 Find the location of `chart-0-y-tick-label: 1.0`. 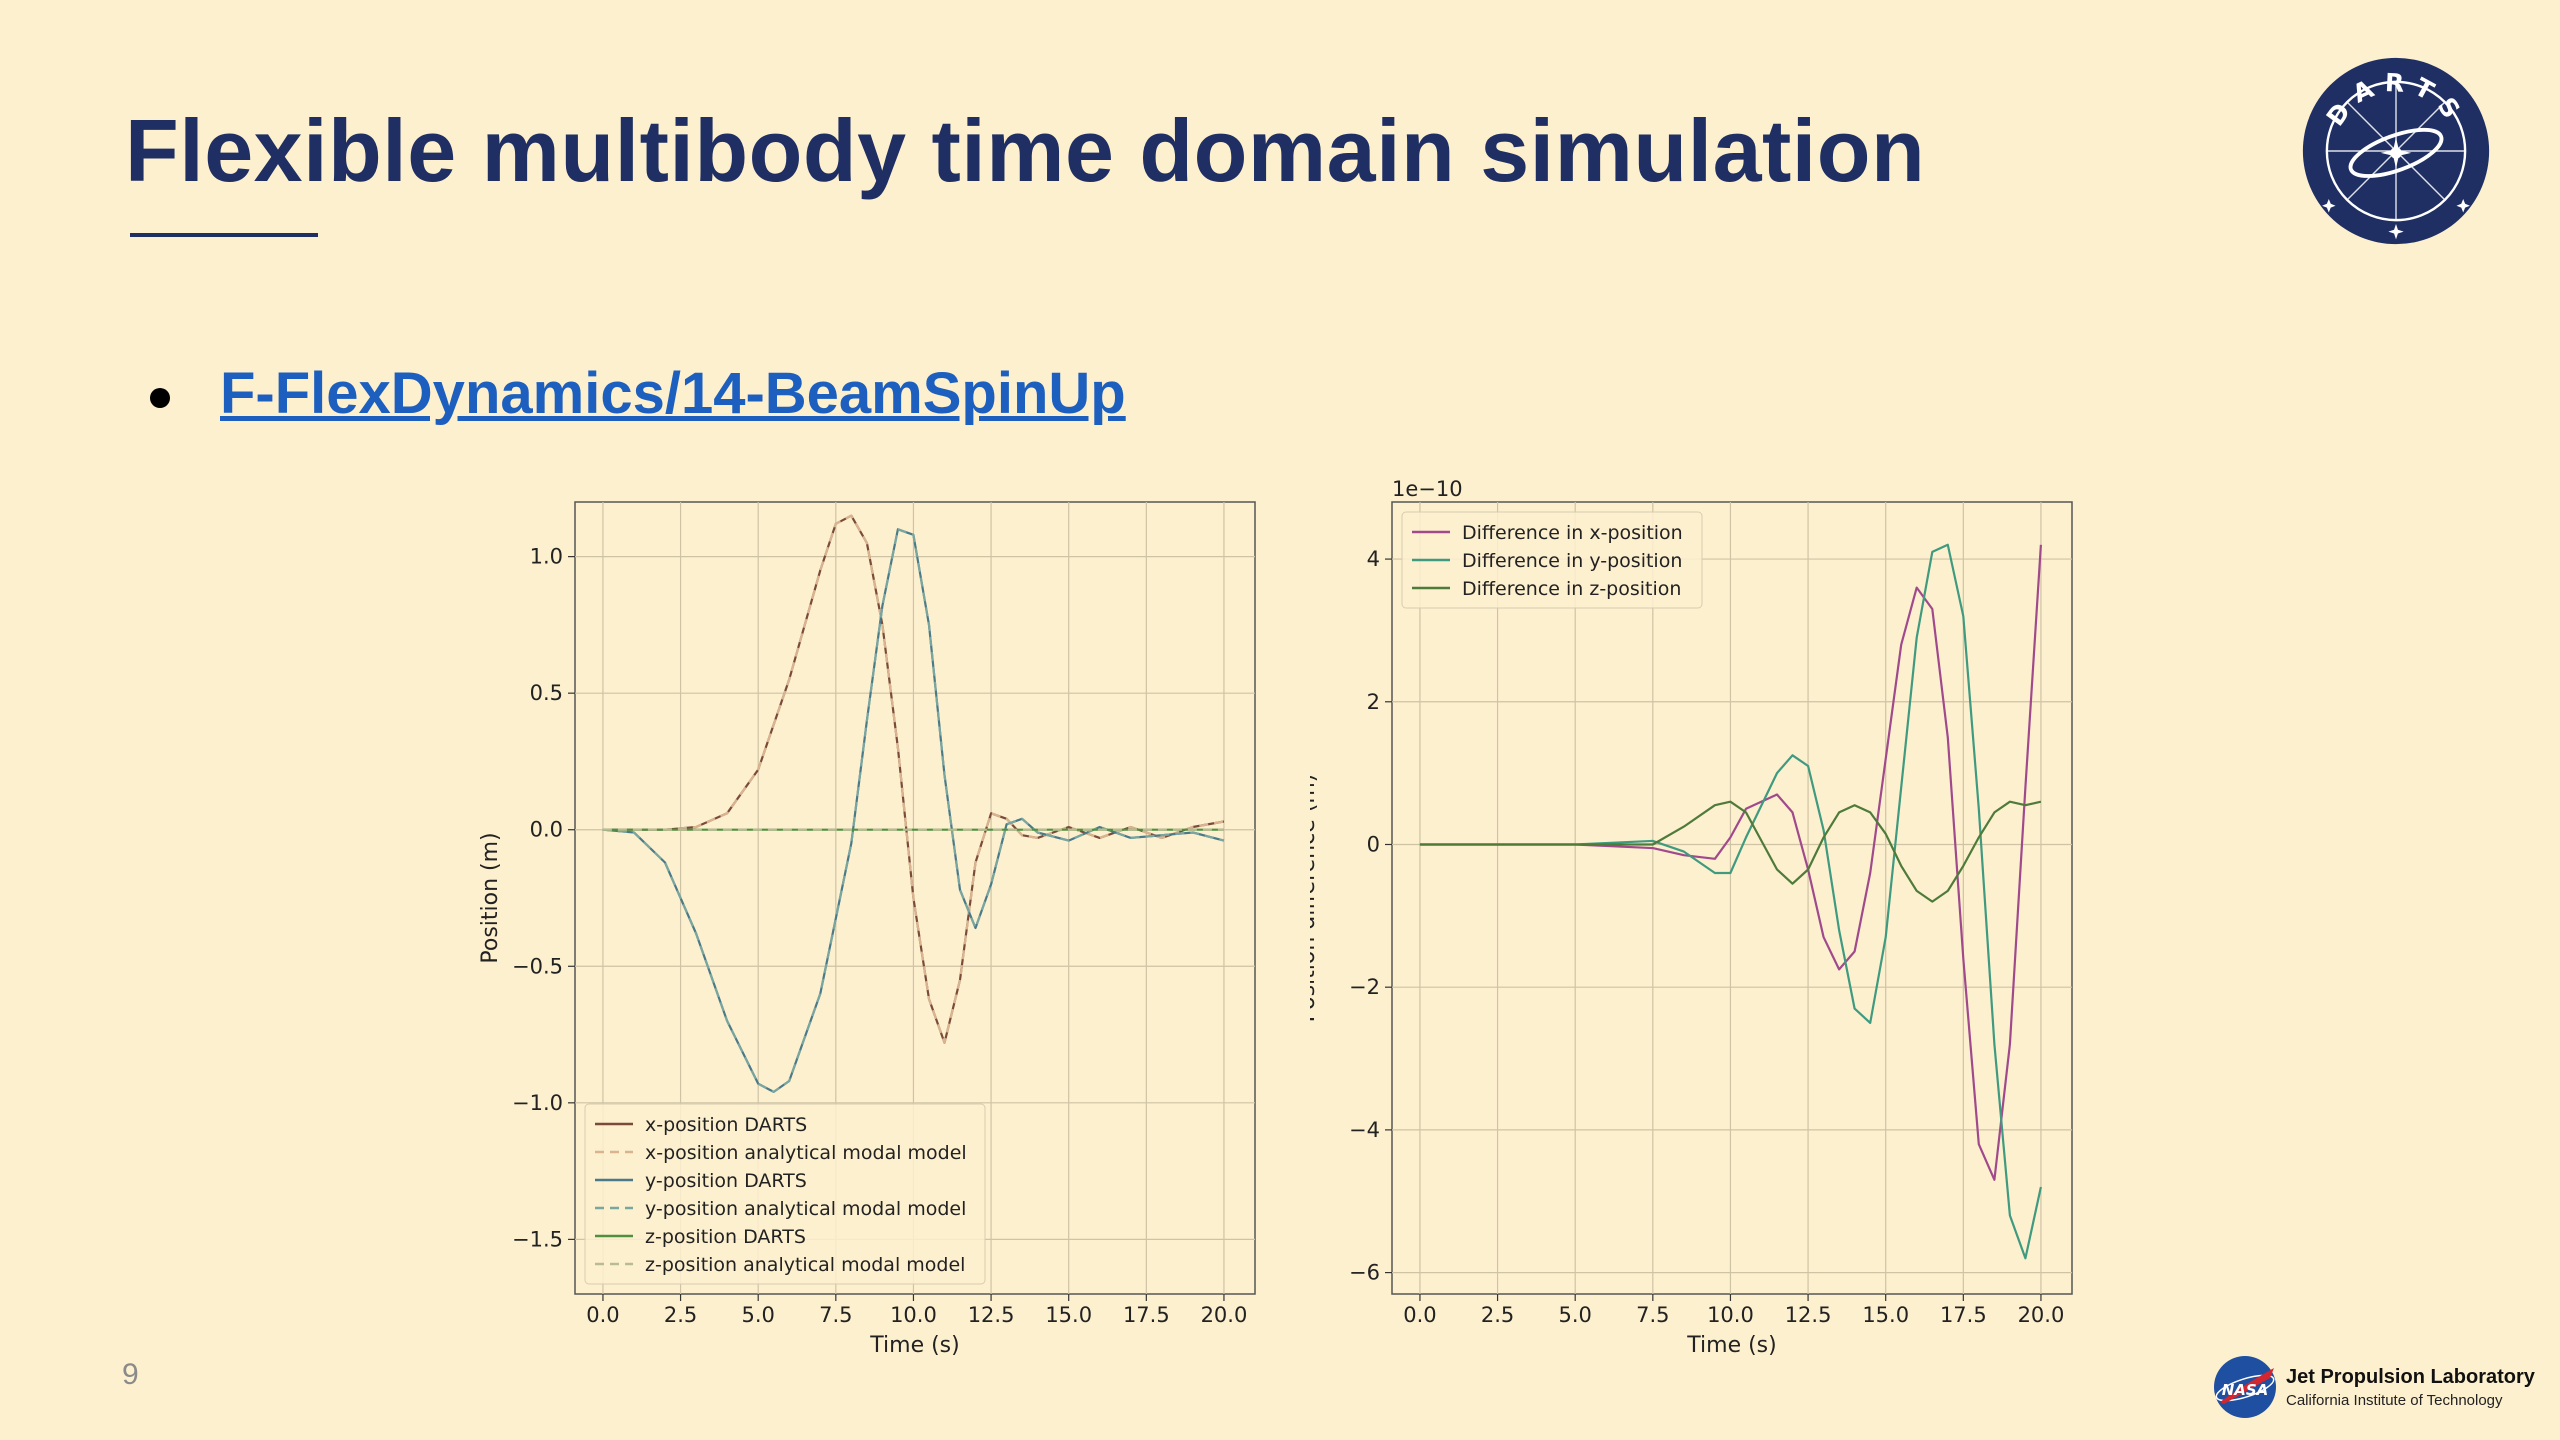

chart-0-y-tick-label: 1.0 is located at coordinates (546, 557).